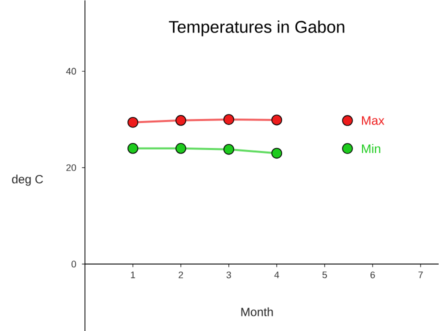 The image size is (439, 331). What do you see at coordinates (74, 264) in the screenshot?
I see `y-tick-label: 0` at bounding box center [74, 264].